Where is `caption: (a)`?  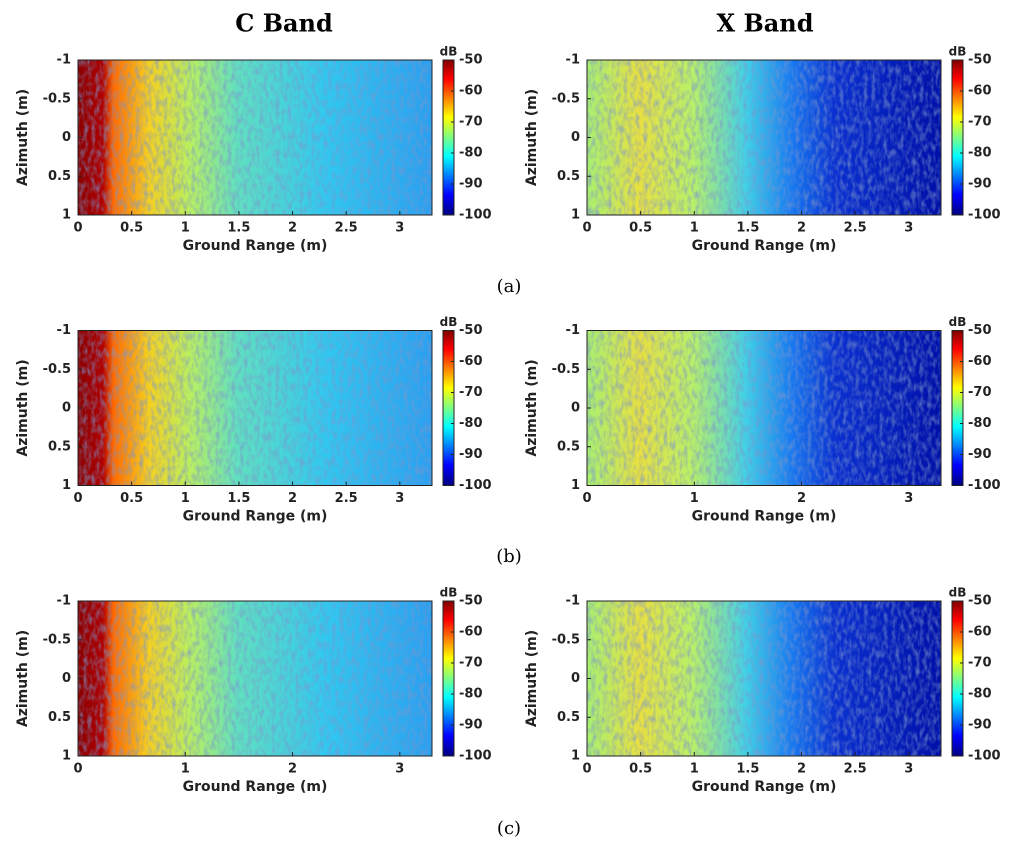
caption: (a) is located at coordinates (509, 286).